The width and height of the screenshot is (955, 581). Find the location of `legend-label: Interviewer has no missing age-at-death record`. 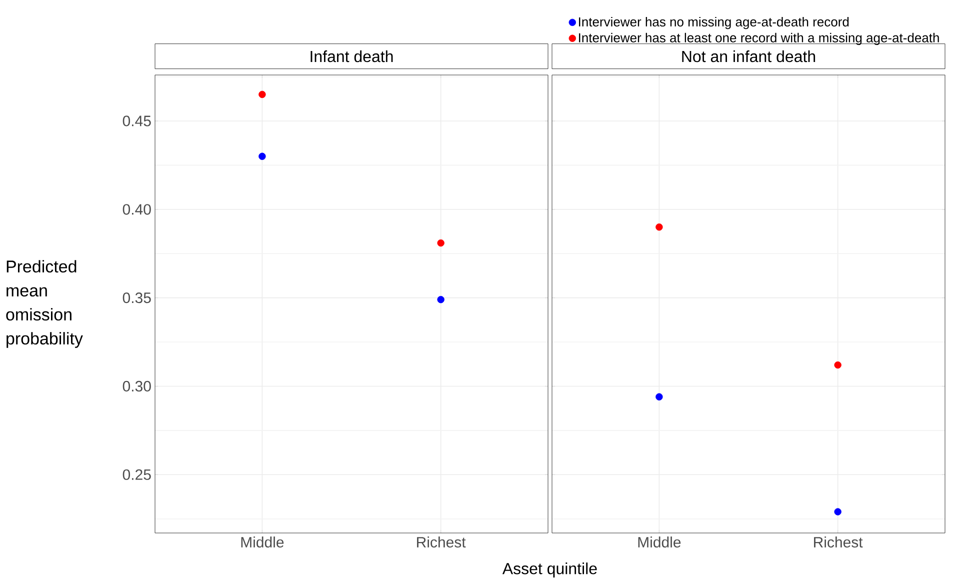

legend-label: Interviewer has no missing age-at-death record is located at coordinates (713, 23).